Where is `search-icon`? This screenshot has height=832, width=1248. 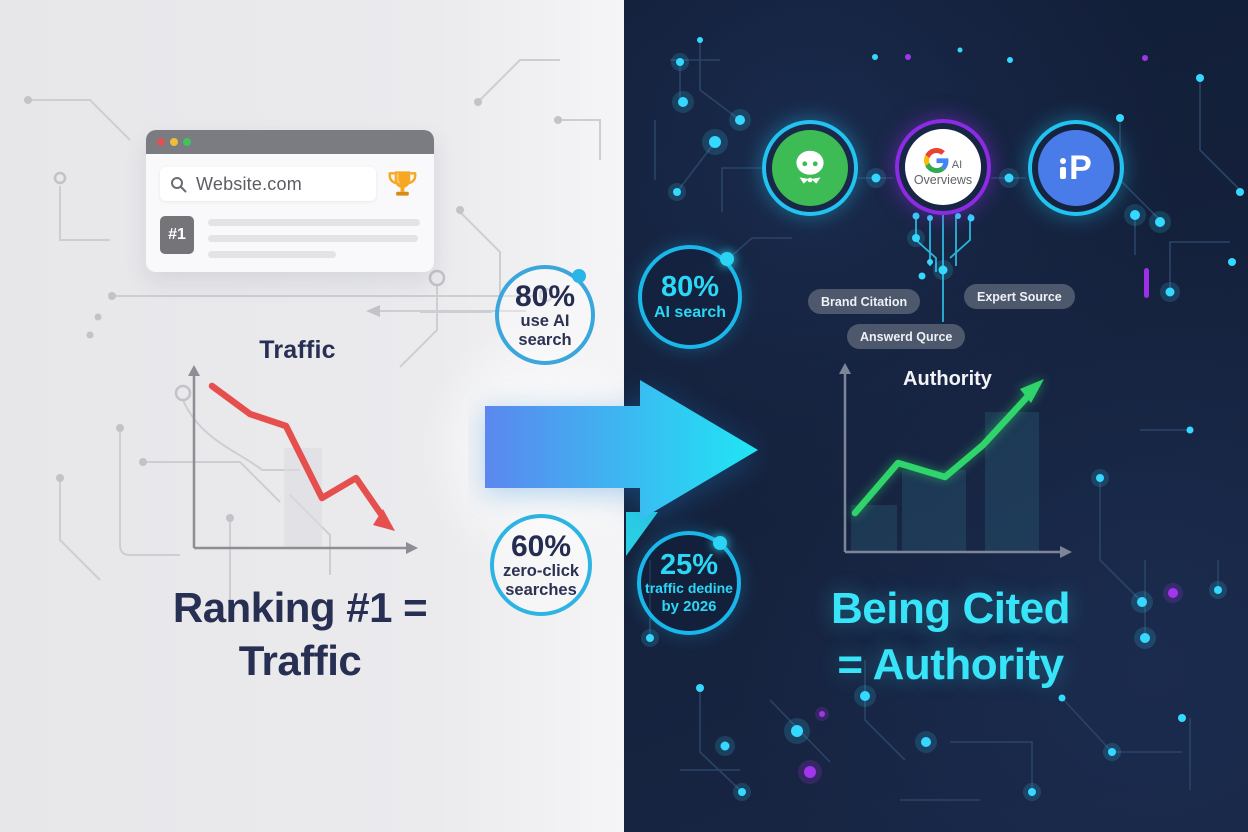
search-icon is located at coordinates (179, 184).